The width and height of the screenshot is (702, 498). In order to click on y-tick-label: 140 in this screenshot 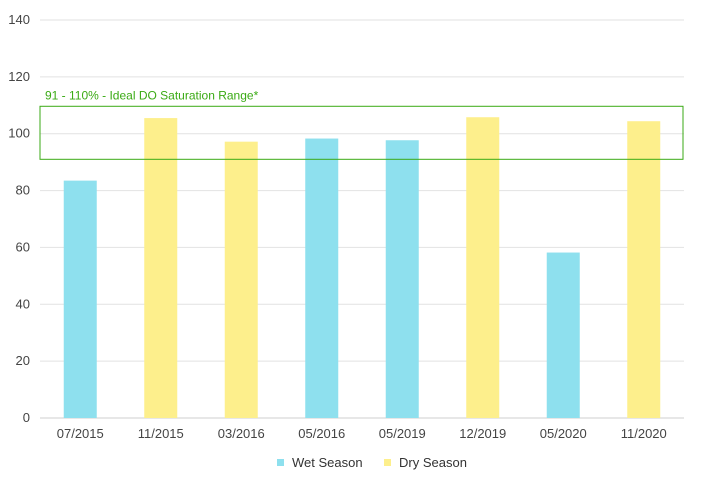, I will do `click(19, 19)`.